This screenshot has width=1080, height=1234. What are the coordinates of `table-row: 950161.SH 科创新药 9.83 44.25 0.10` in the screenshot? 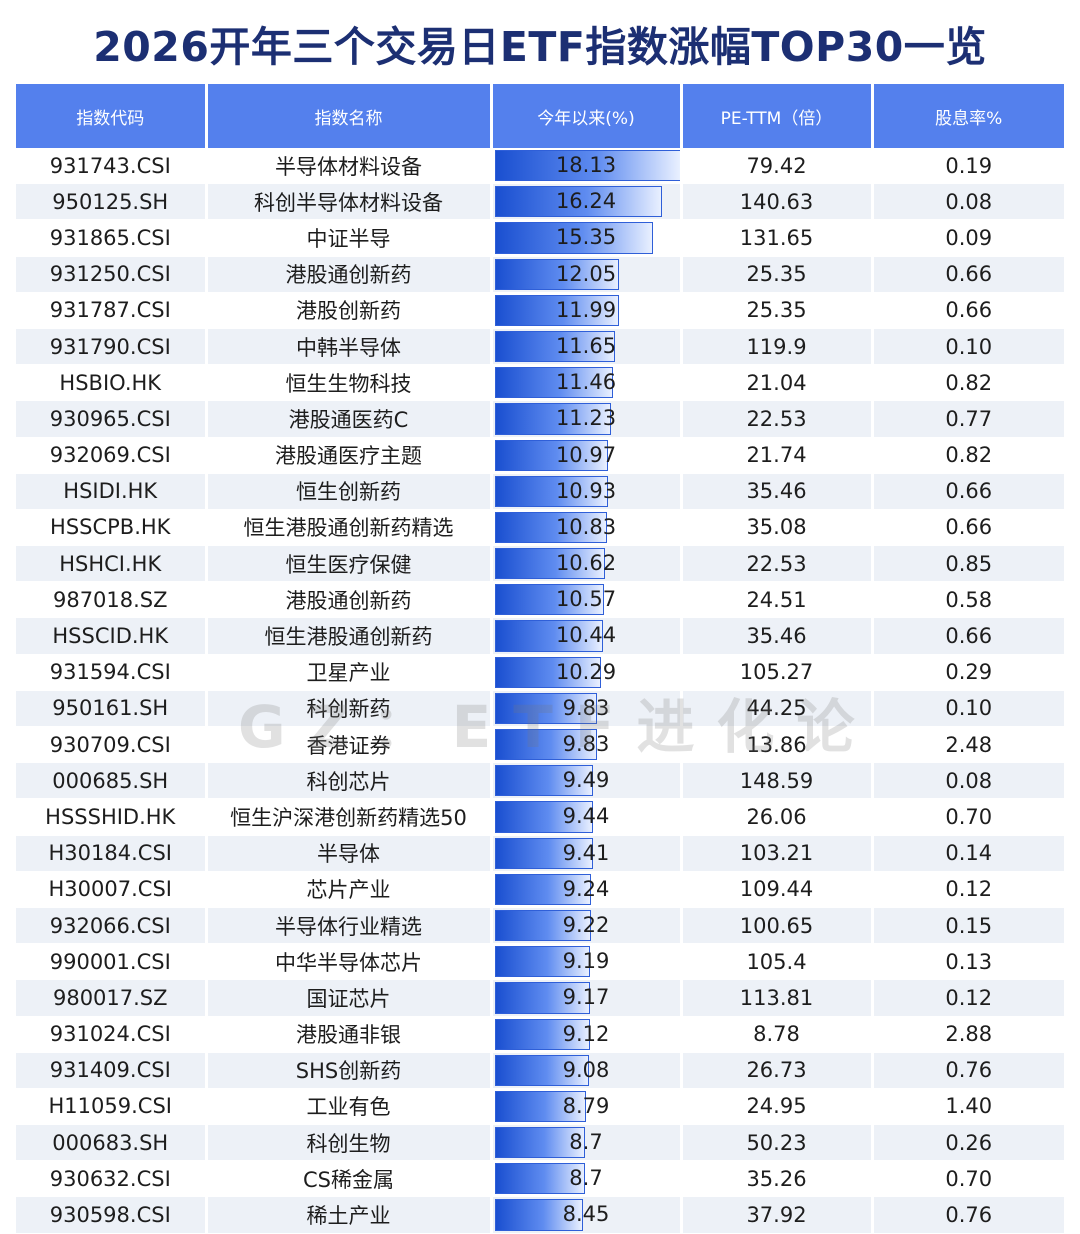 It's located at (540, 709).